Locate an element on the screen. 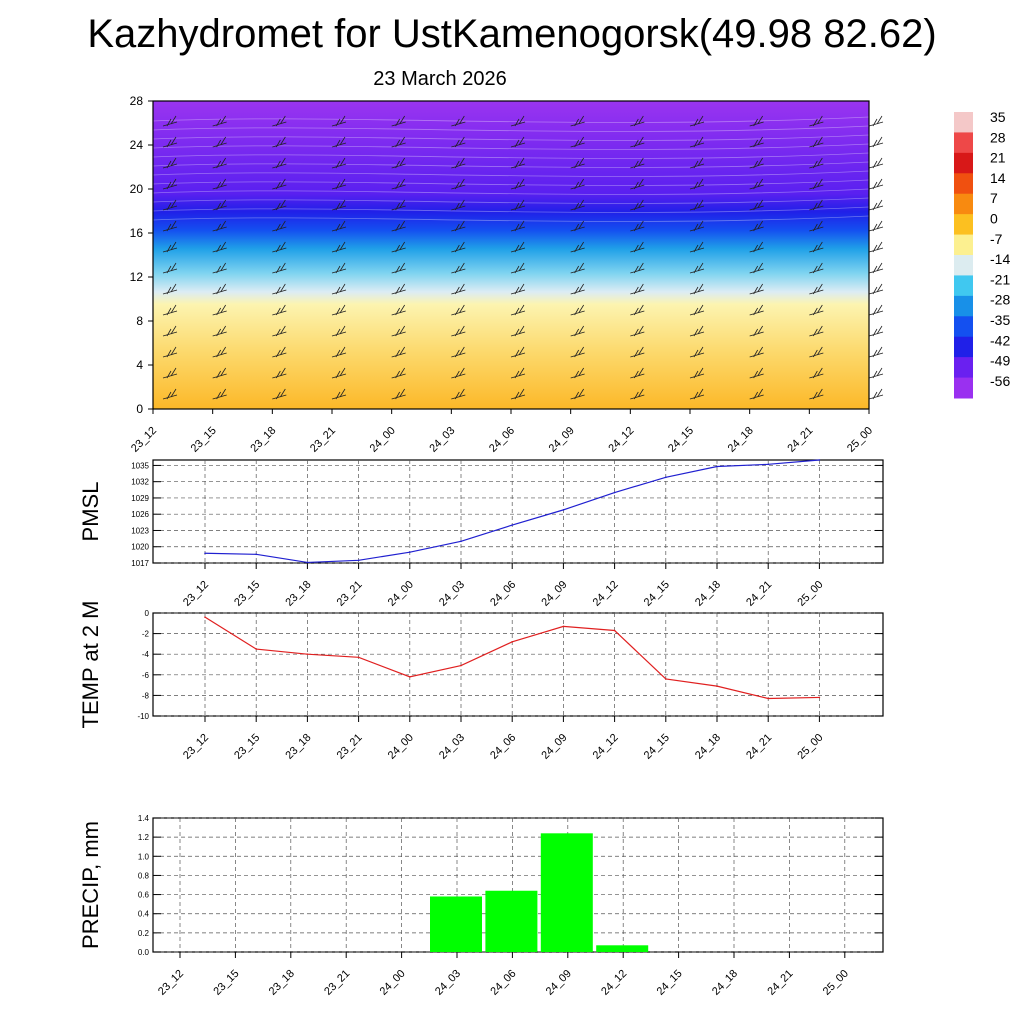  y-tick-label: 1.0 is located at coordinates (144, 856).